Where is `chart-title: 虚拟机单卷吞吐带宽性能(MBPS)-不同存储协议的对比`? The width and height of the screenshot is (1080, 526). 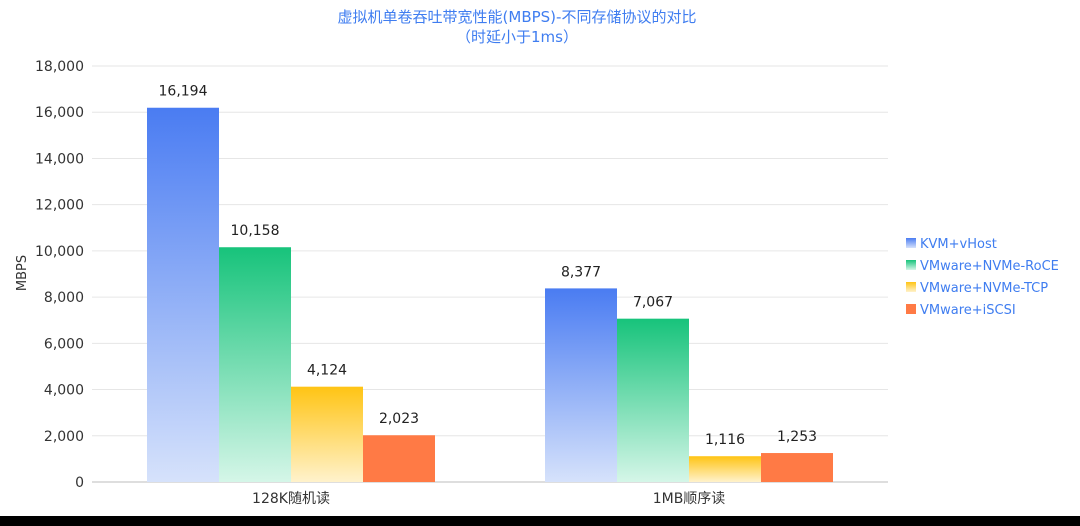
chart-title: 虚拟机单卷吞吐带宽性能(MBPS)-不同存储协议的对比 is located at coordinates (517, 17).